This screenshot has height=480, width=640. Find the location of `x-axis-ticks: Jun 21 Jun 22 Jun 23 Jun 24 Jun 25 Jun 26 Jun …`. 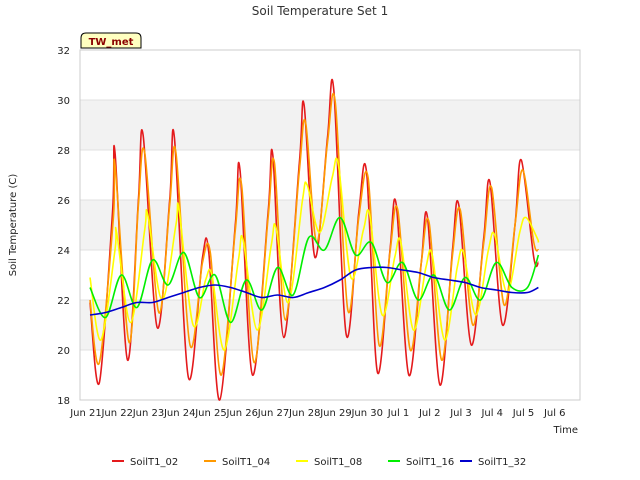

x-axis-ticks: Jun 21 Jun 22 Jun 23 Jun 24 Jun 25 Jun 26 Jun … is located at coordinates (317, 413).